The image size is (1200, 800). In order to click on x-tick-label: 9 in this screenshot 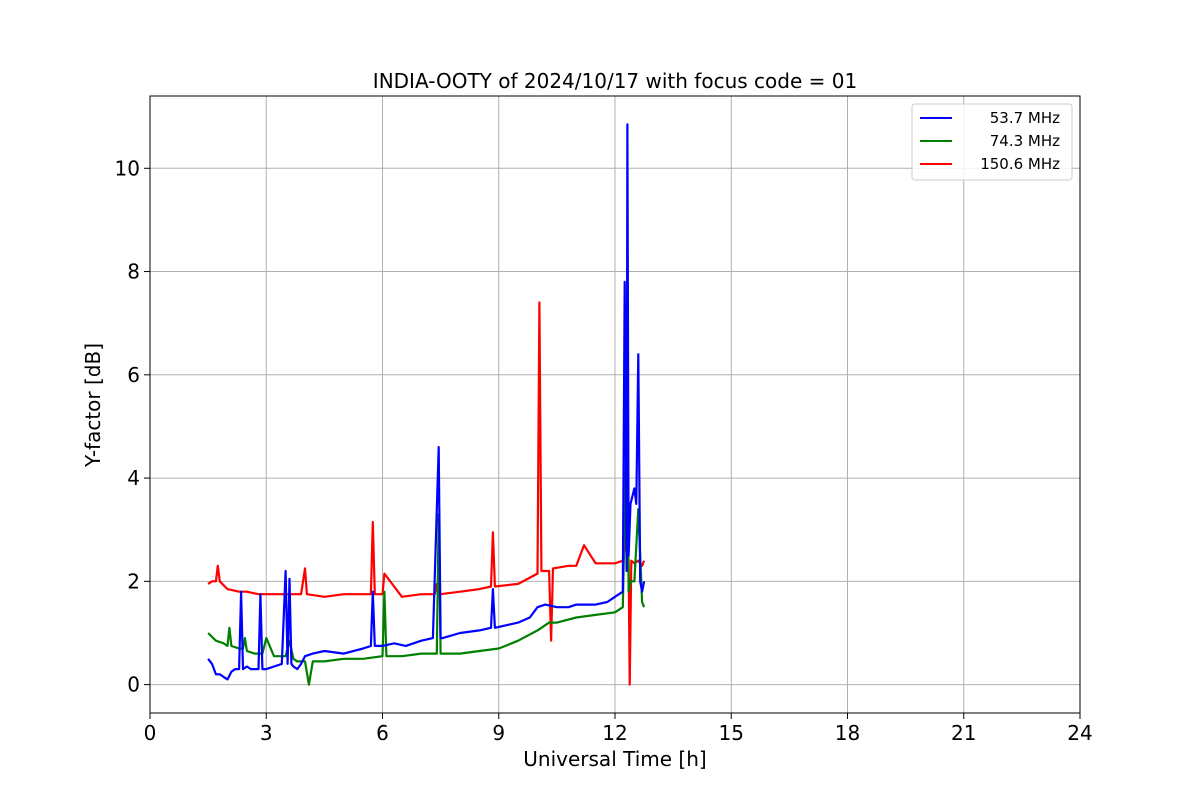, I will do `click(498, 733)`.